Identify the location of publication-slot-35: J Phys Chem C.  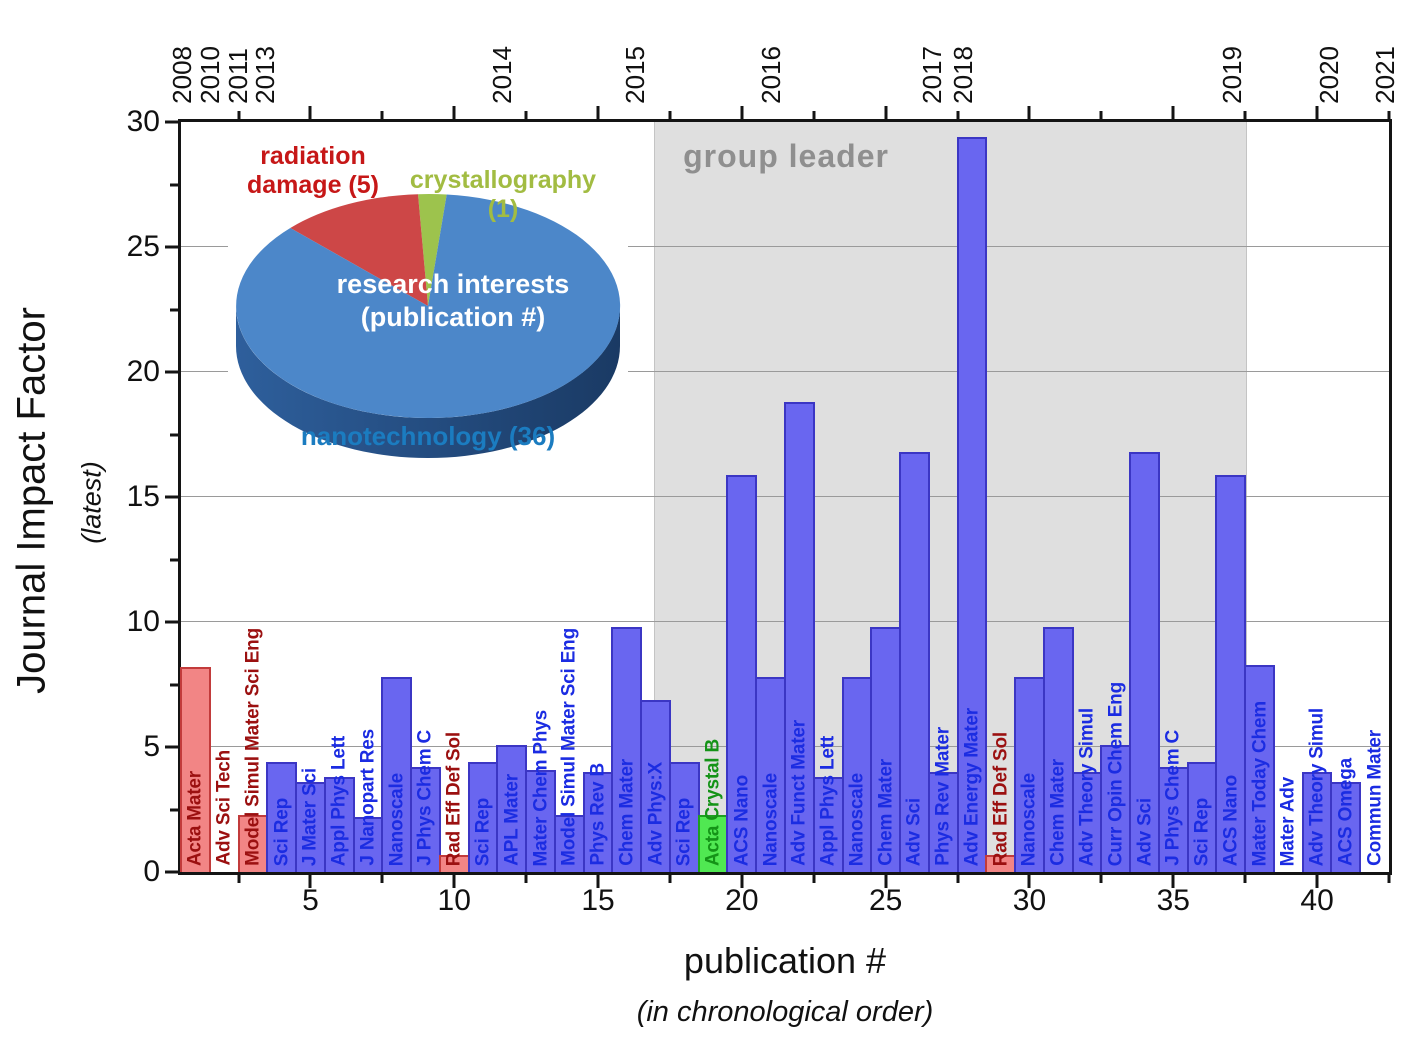
(1173, 497).